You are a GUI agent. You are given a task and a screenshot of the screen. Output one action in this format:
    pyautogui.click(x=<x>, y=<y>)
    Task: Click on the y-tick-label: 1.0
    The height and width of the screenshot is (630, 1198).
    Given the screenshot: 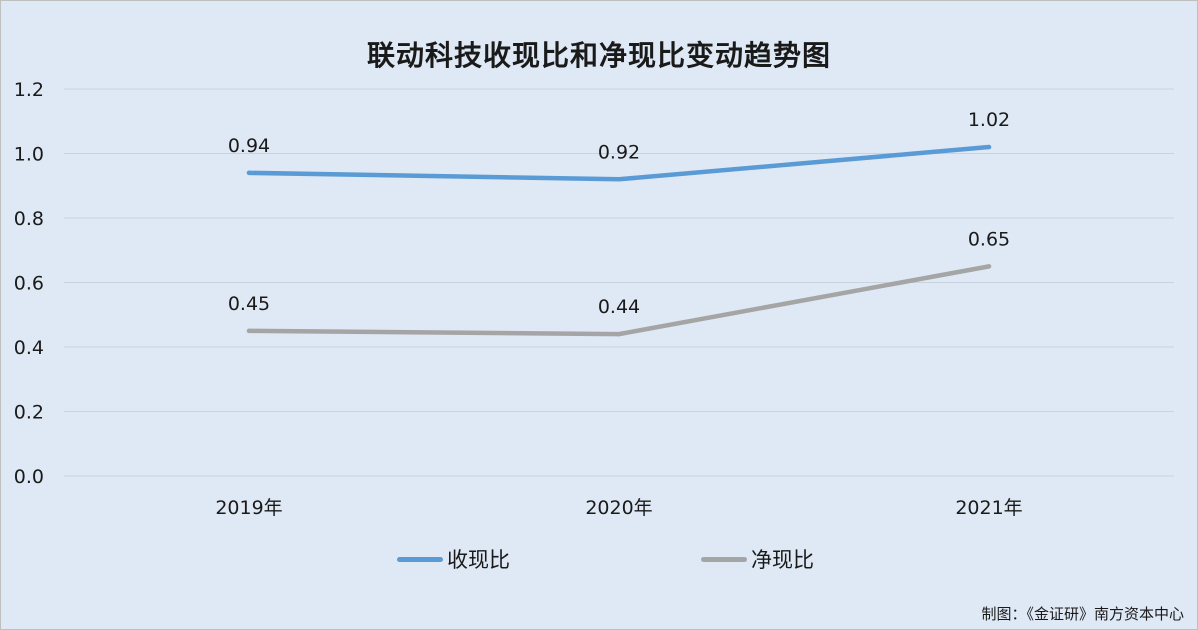 What is the action you would take?
    pyautogui.click(x=29, y=155)
    